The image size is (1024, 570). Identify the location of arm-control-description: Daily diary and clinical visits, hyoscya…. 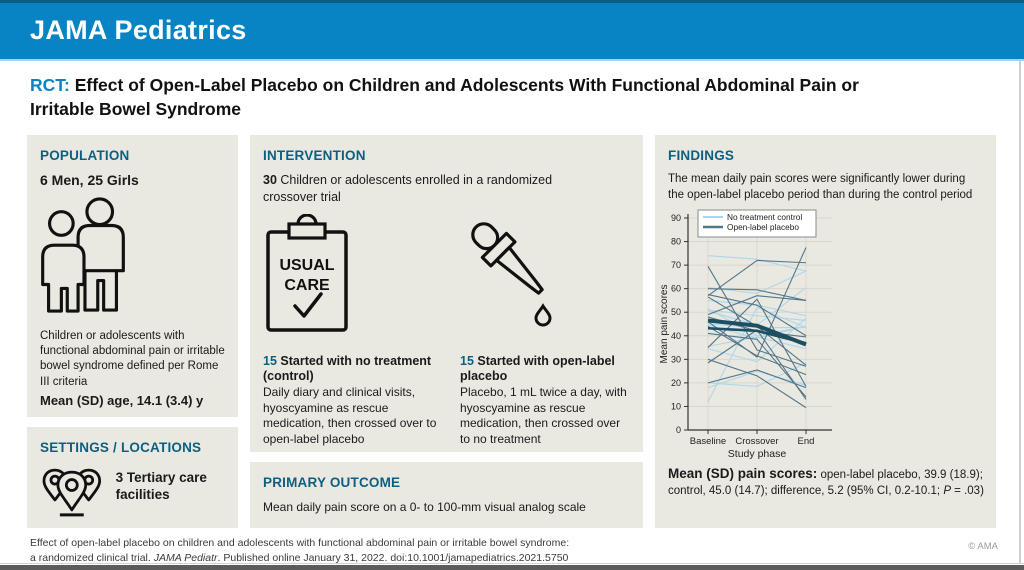
(350, 415).